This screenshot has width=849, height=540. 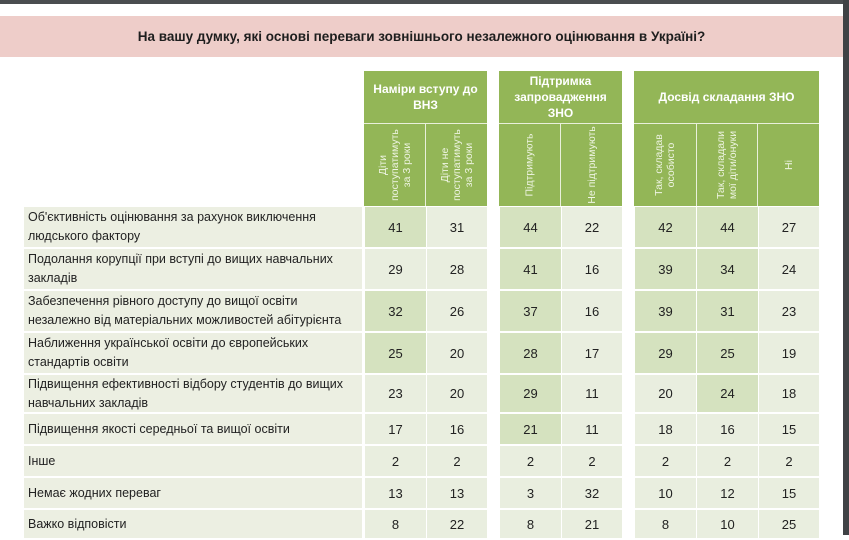 I want to click on column-header: Підтримують, so click(x=529, y=165).